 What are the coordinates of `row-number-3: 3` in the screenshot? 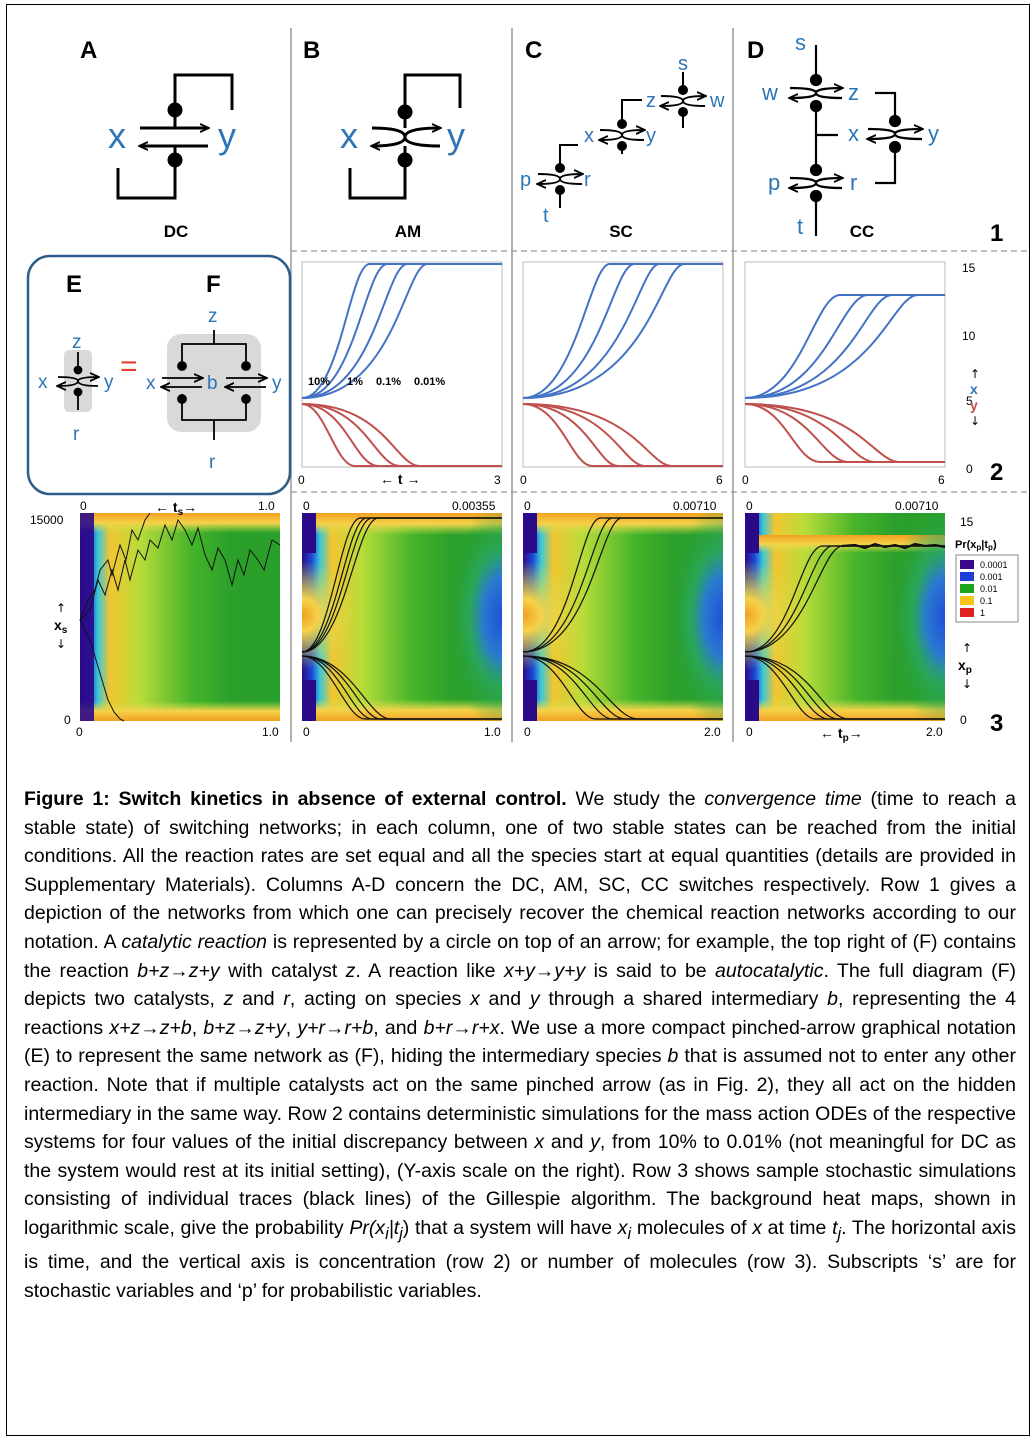 It's located at (996, 723).